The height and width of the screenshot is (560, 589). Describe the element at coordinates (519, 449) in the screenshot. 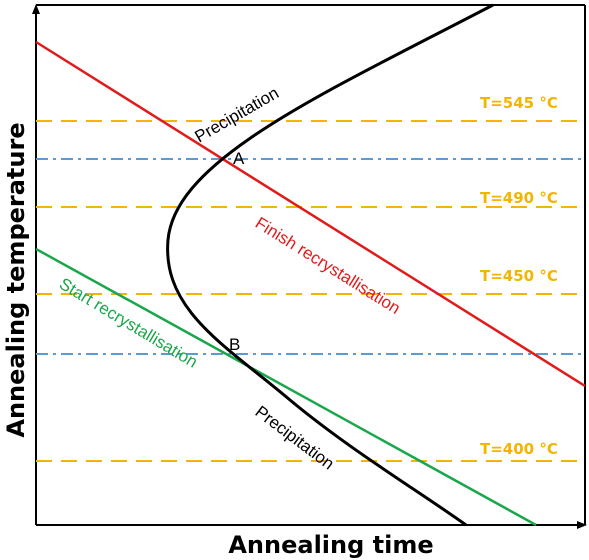

I see `temp-label-400: T=400 °C` at that location.